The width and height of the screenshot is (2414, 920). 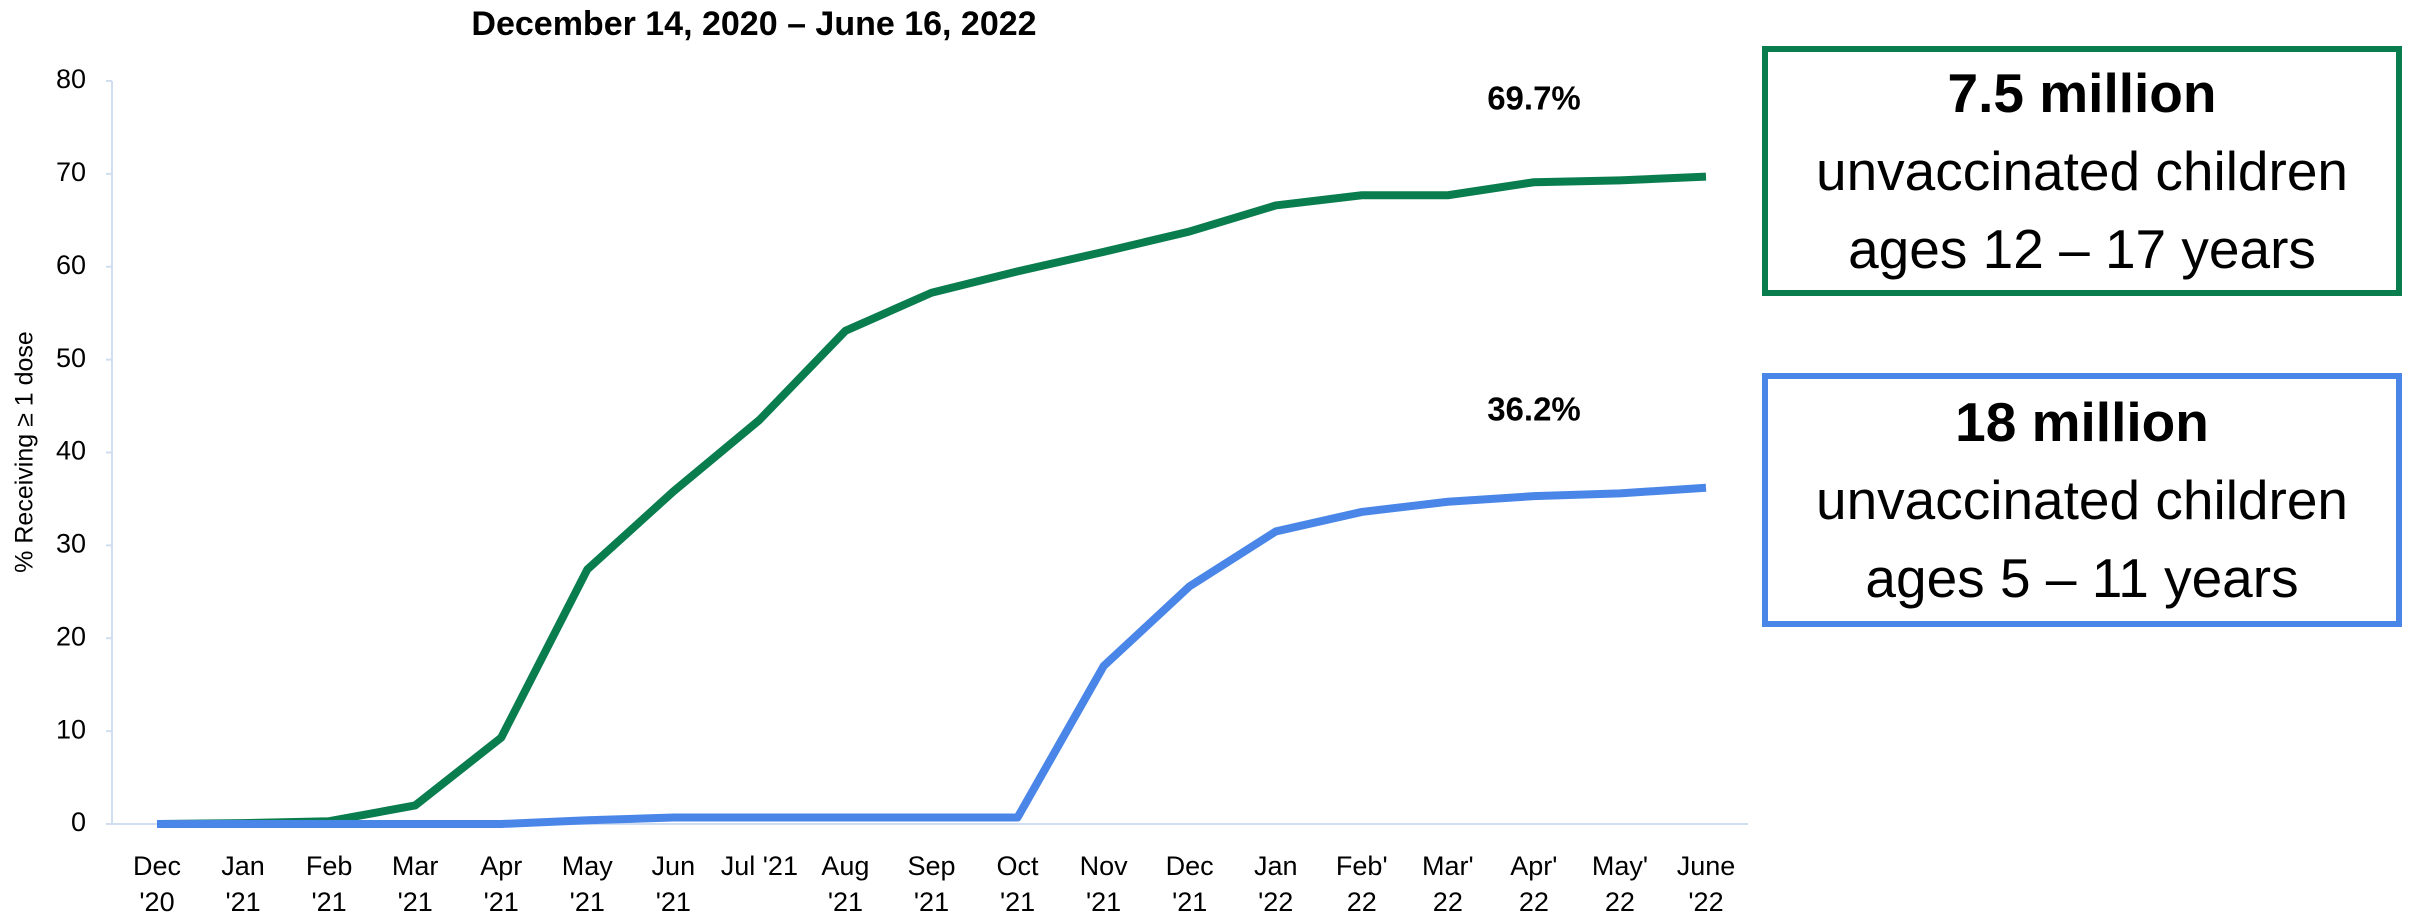 I want to click on y-tick-label: 30, so click(x=71, y=544).